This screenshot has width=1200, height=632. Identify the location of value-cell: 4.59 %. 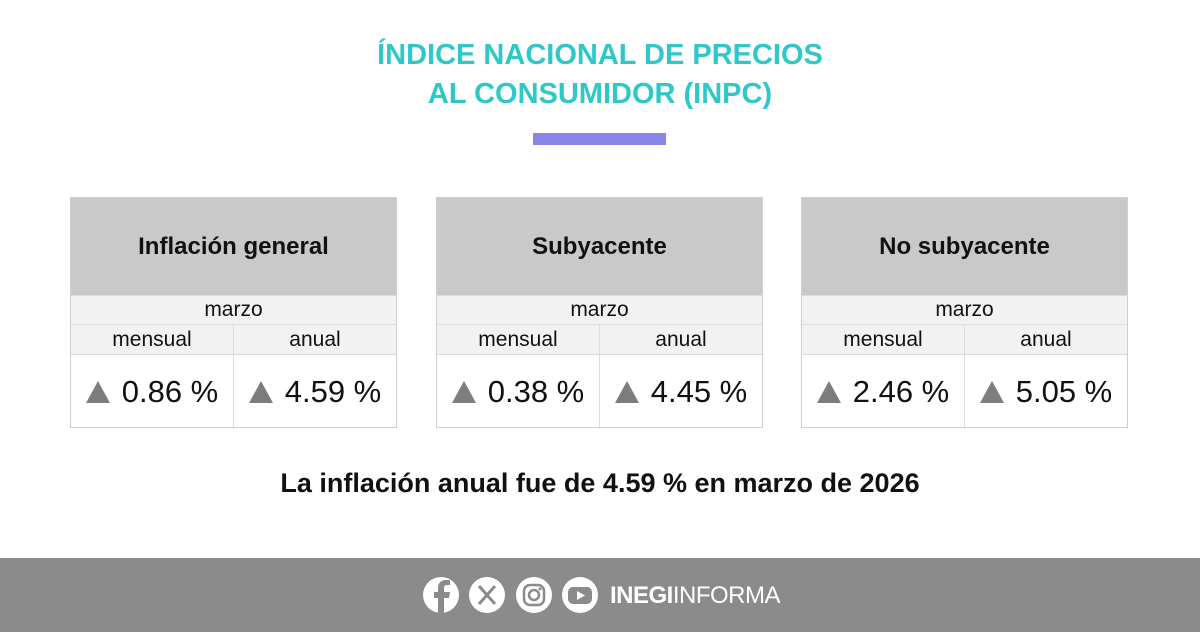
(314, 392).